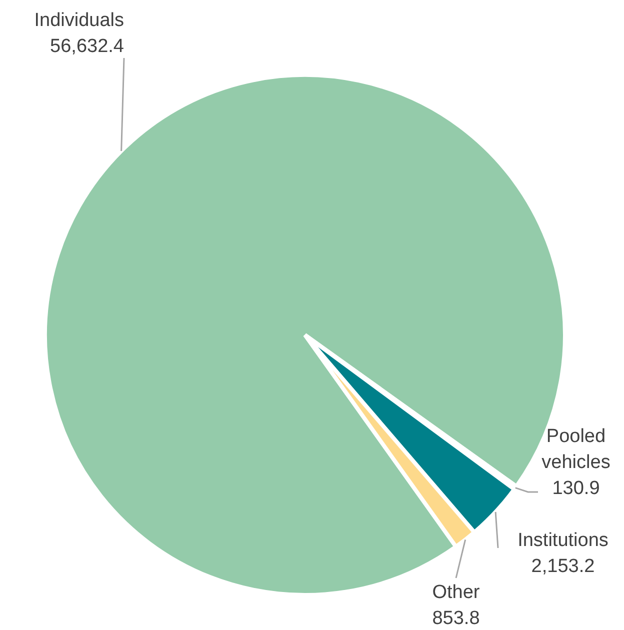 The image size is (624, 630). Describe the element at coordinates (87, 46) in the screenshot. I see `data-label: 56,632.4` at that location.